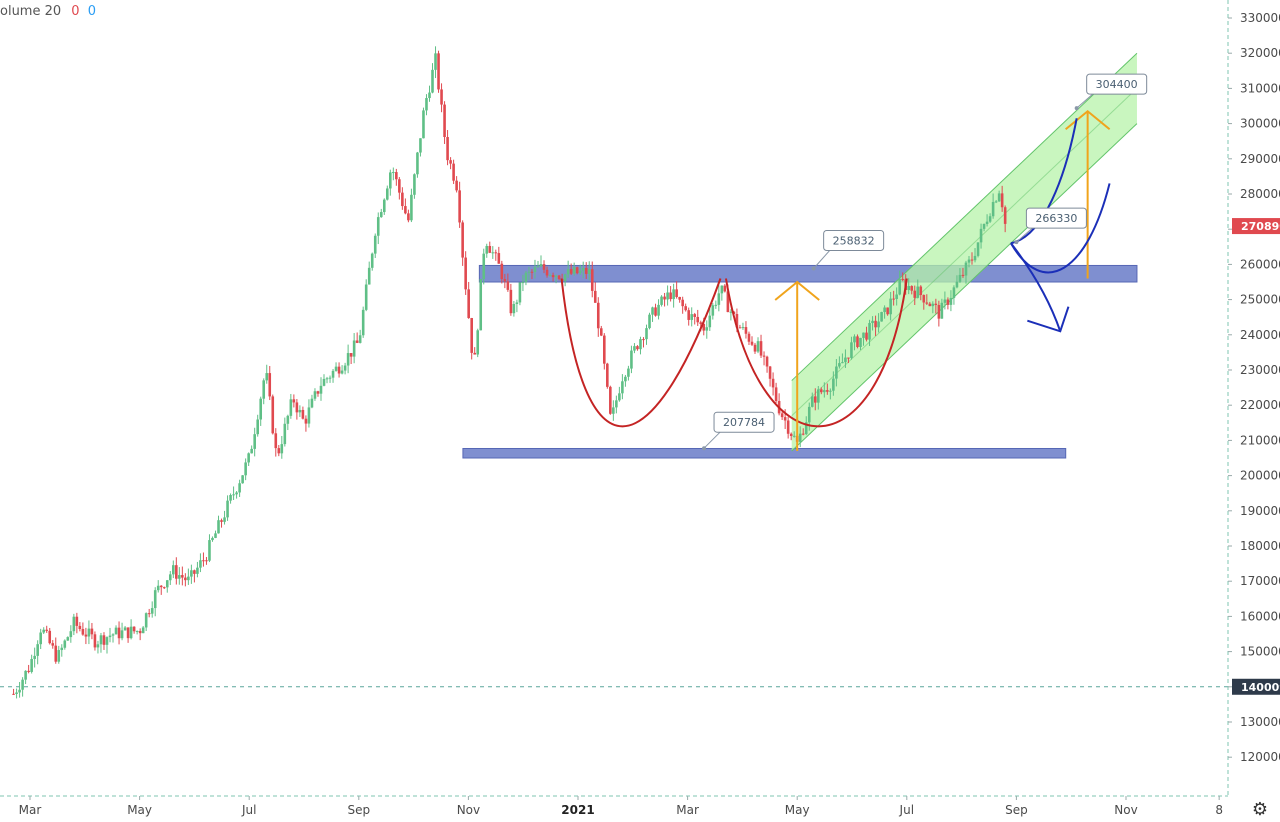 Image resolution: width=1280 pixels, height=822 pixels. I want to click on x-axis: Mar May Jul Sep Nov 2021 Mar May Jul Sep Nov 8, so click(614, 806).